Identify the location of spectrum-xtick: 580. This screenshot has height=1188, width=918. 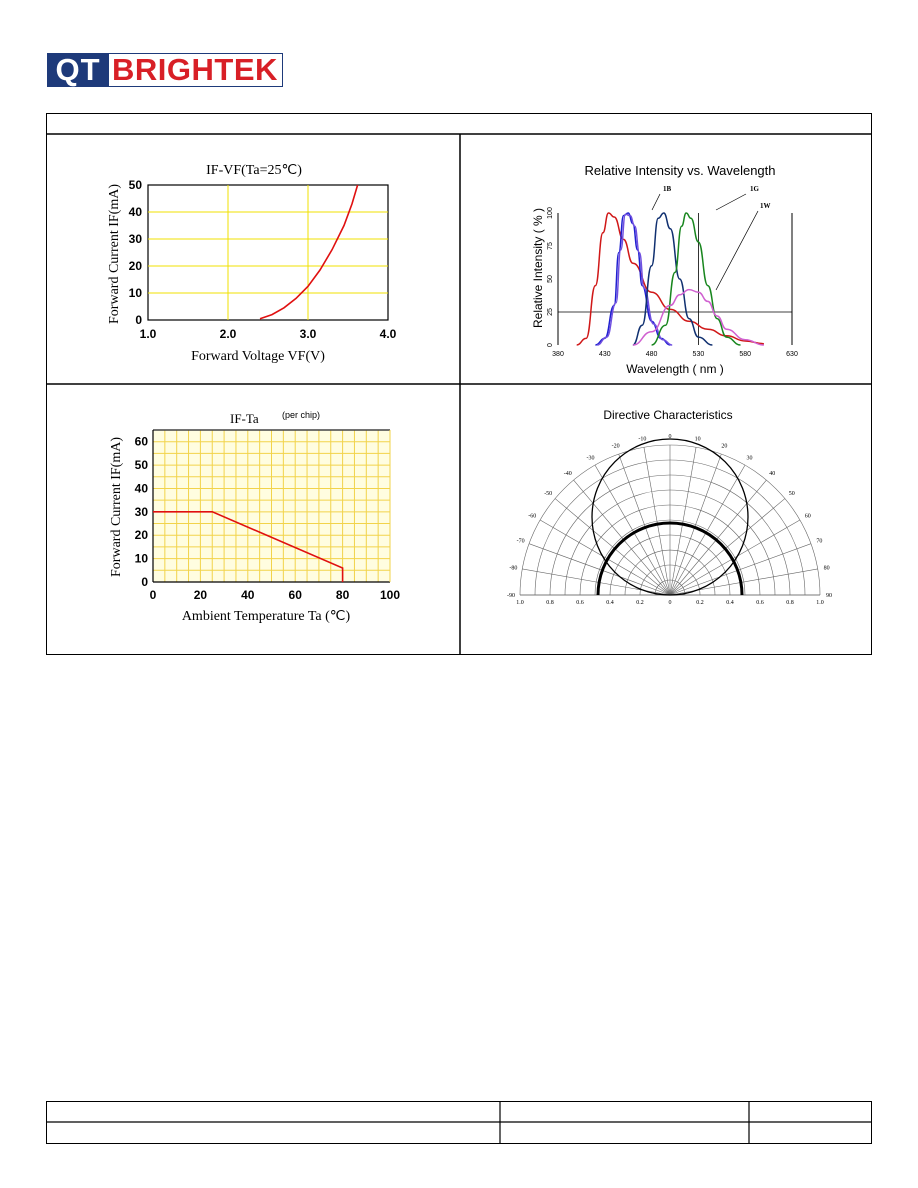
(745, 354).